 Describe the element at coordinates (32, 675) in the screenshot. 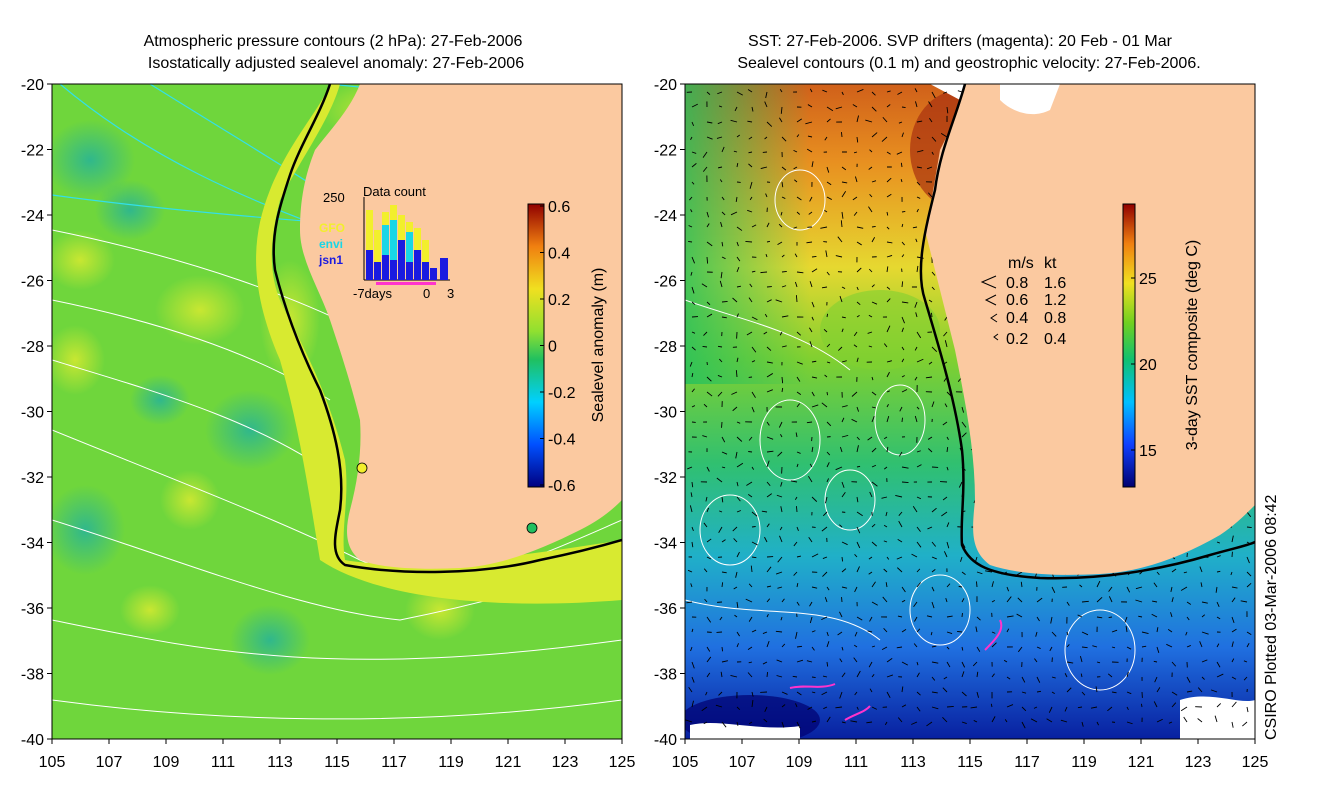

I see `lat-tick-label: -38` at that location.